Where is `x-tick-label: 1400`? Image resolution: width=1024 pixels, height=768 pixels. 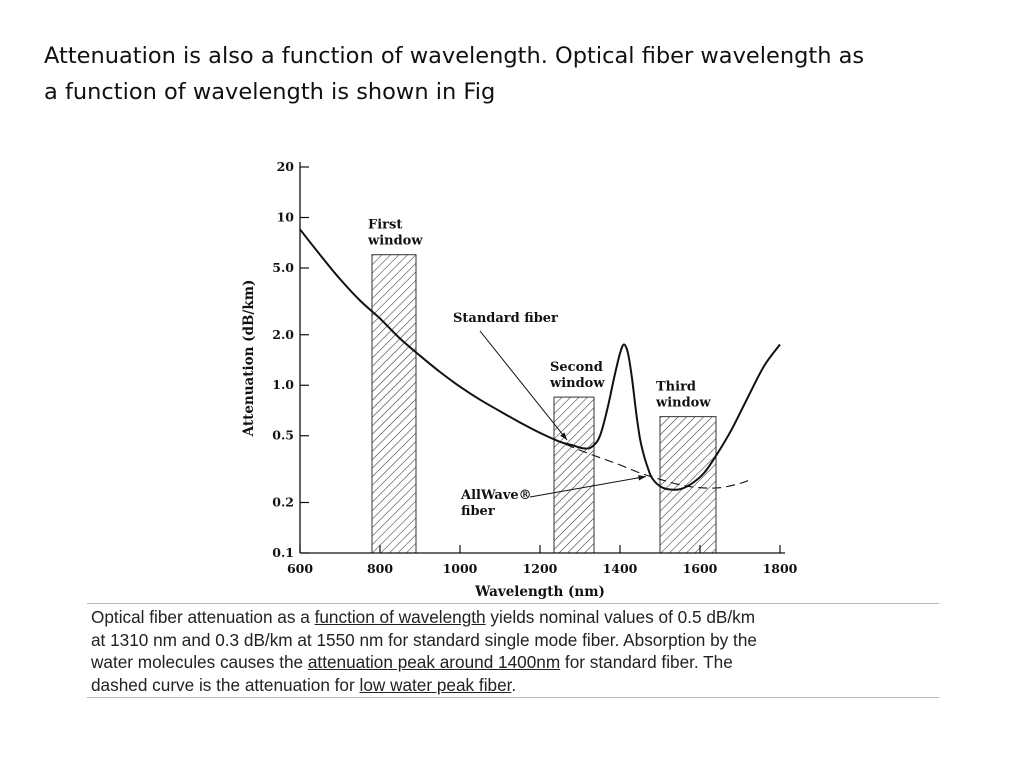 x-tick-label: 1400 is located at coordinates (620, 568).